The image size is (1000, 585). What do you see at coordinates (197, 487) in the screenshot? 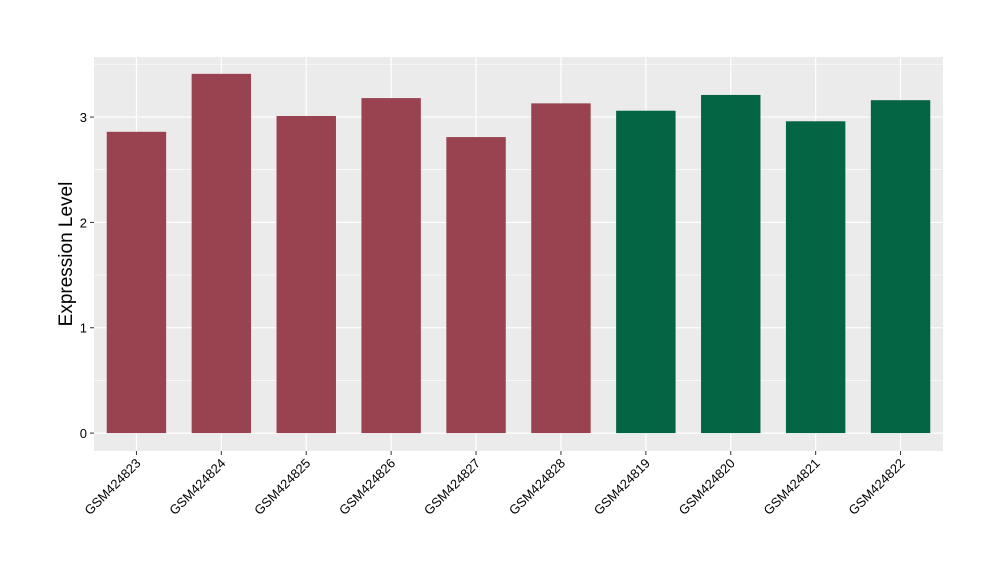
I see `x-tick-label: GSM424824` at bounding box center [197, 487].